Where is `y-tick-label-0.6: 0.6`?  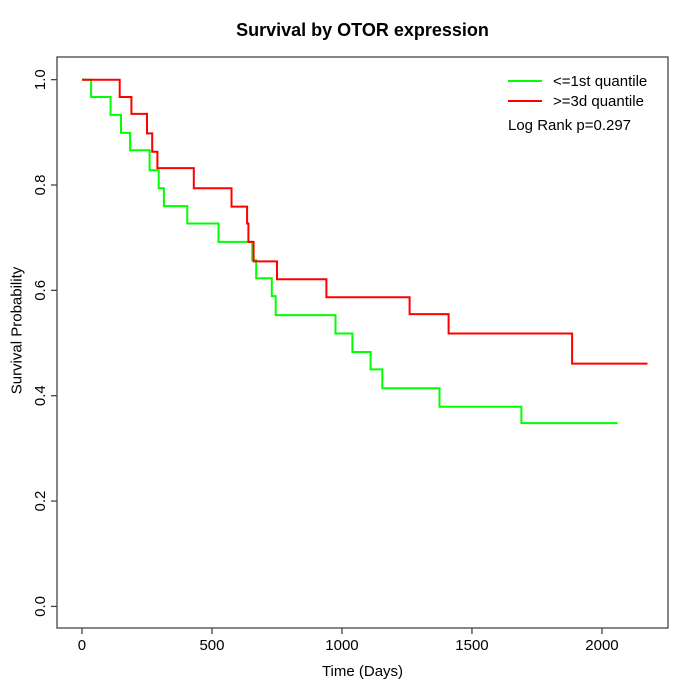 y-tick-label-0.6: 0.6 is located at coordinates (40, 290).